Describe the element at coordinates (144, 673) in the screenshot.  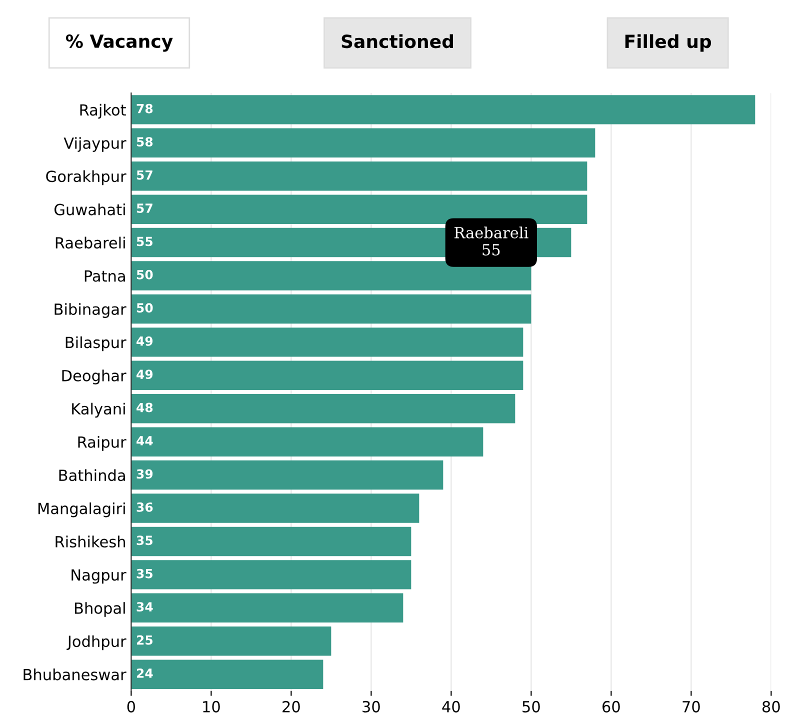
I see `data-label: 24` at that location.